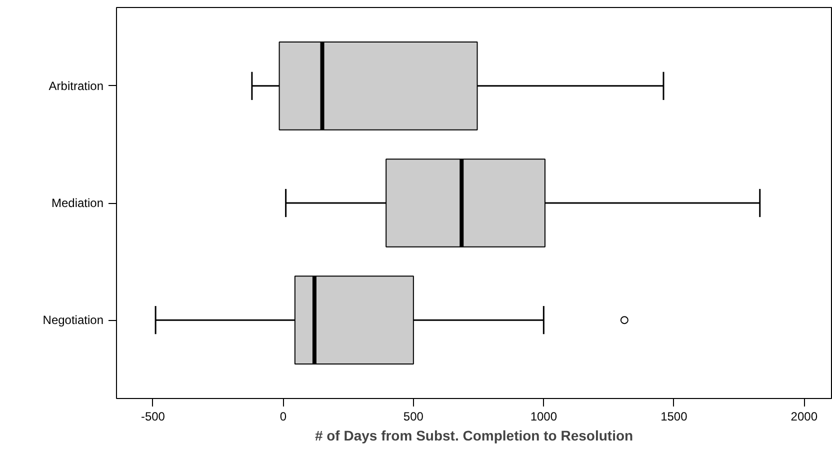 This screenshot has width=832, height=462. What do you see at coordinates (674, 417) in the screenshot?
I see `x-tick-label: 1500` at bounding box center [674, 417].